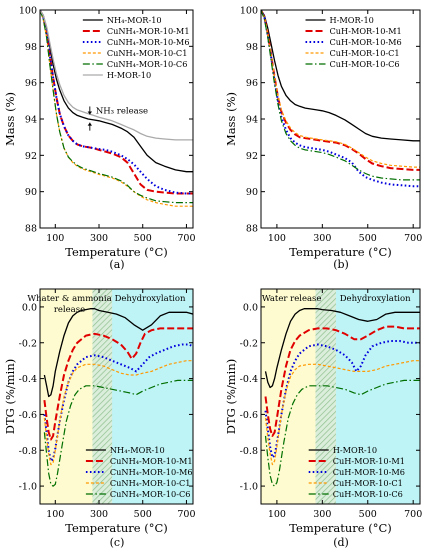 This screenshot has width=430, height=550. Describe the element at coordinates (366, 31) in the screenshot. I see `legend-entry: CuH-MOR-10-M1` at that location.